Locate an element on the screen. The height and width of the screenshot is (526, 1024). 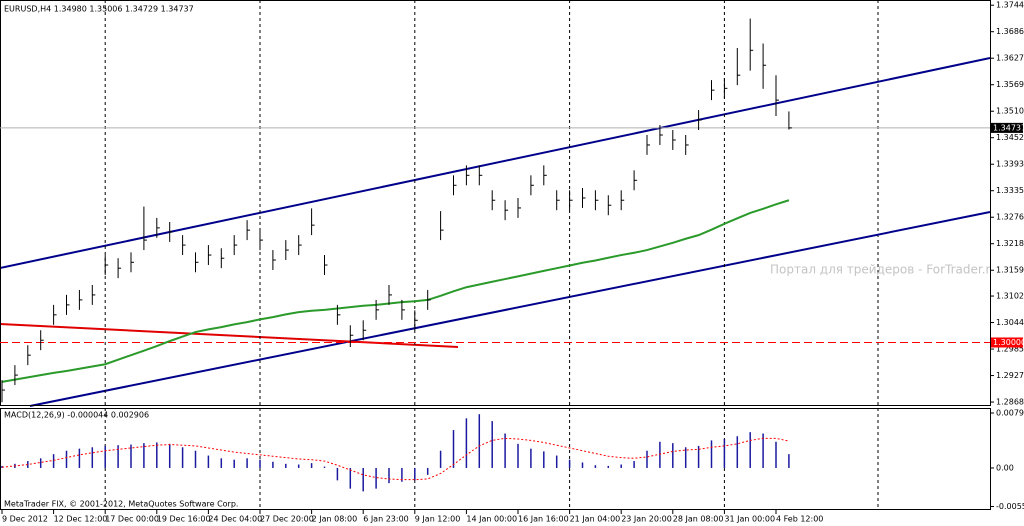
x-tick-label: 12 Dec 12:00 is located at coordinates (81, 519).